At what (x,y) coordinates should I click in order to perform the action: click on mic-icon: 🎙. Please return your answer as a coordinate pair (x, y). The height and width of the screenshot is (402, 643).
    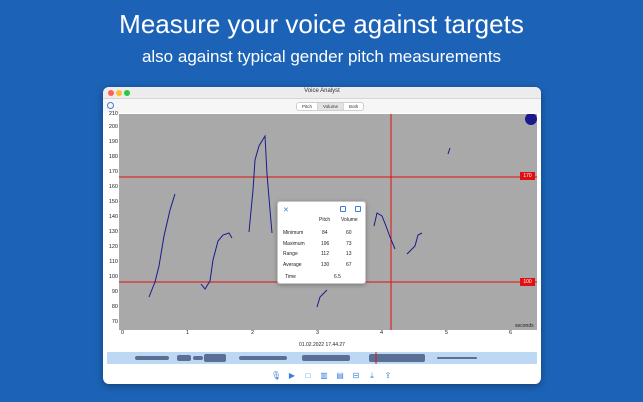
    Looking at the image, I should click on (276, 375).